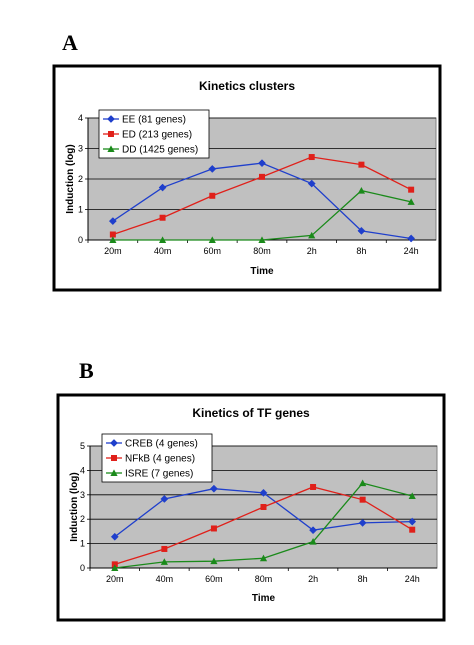 Image resolution: width=474 pixels, height=645 pixels. What do you see at coordinates (154, 120) in the screenshot?
I see `legend-entry: EE (81 genes)` at bounding box center [154, 120].